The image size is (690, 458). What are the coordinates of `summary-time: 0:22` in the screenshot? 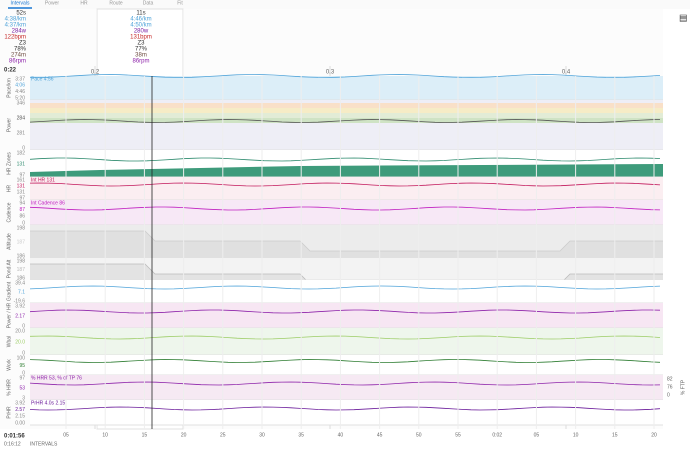 It's located at (10, 71).